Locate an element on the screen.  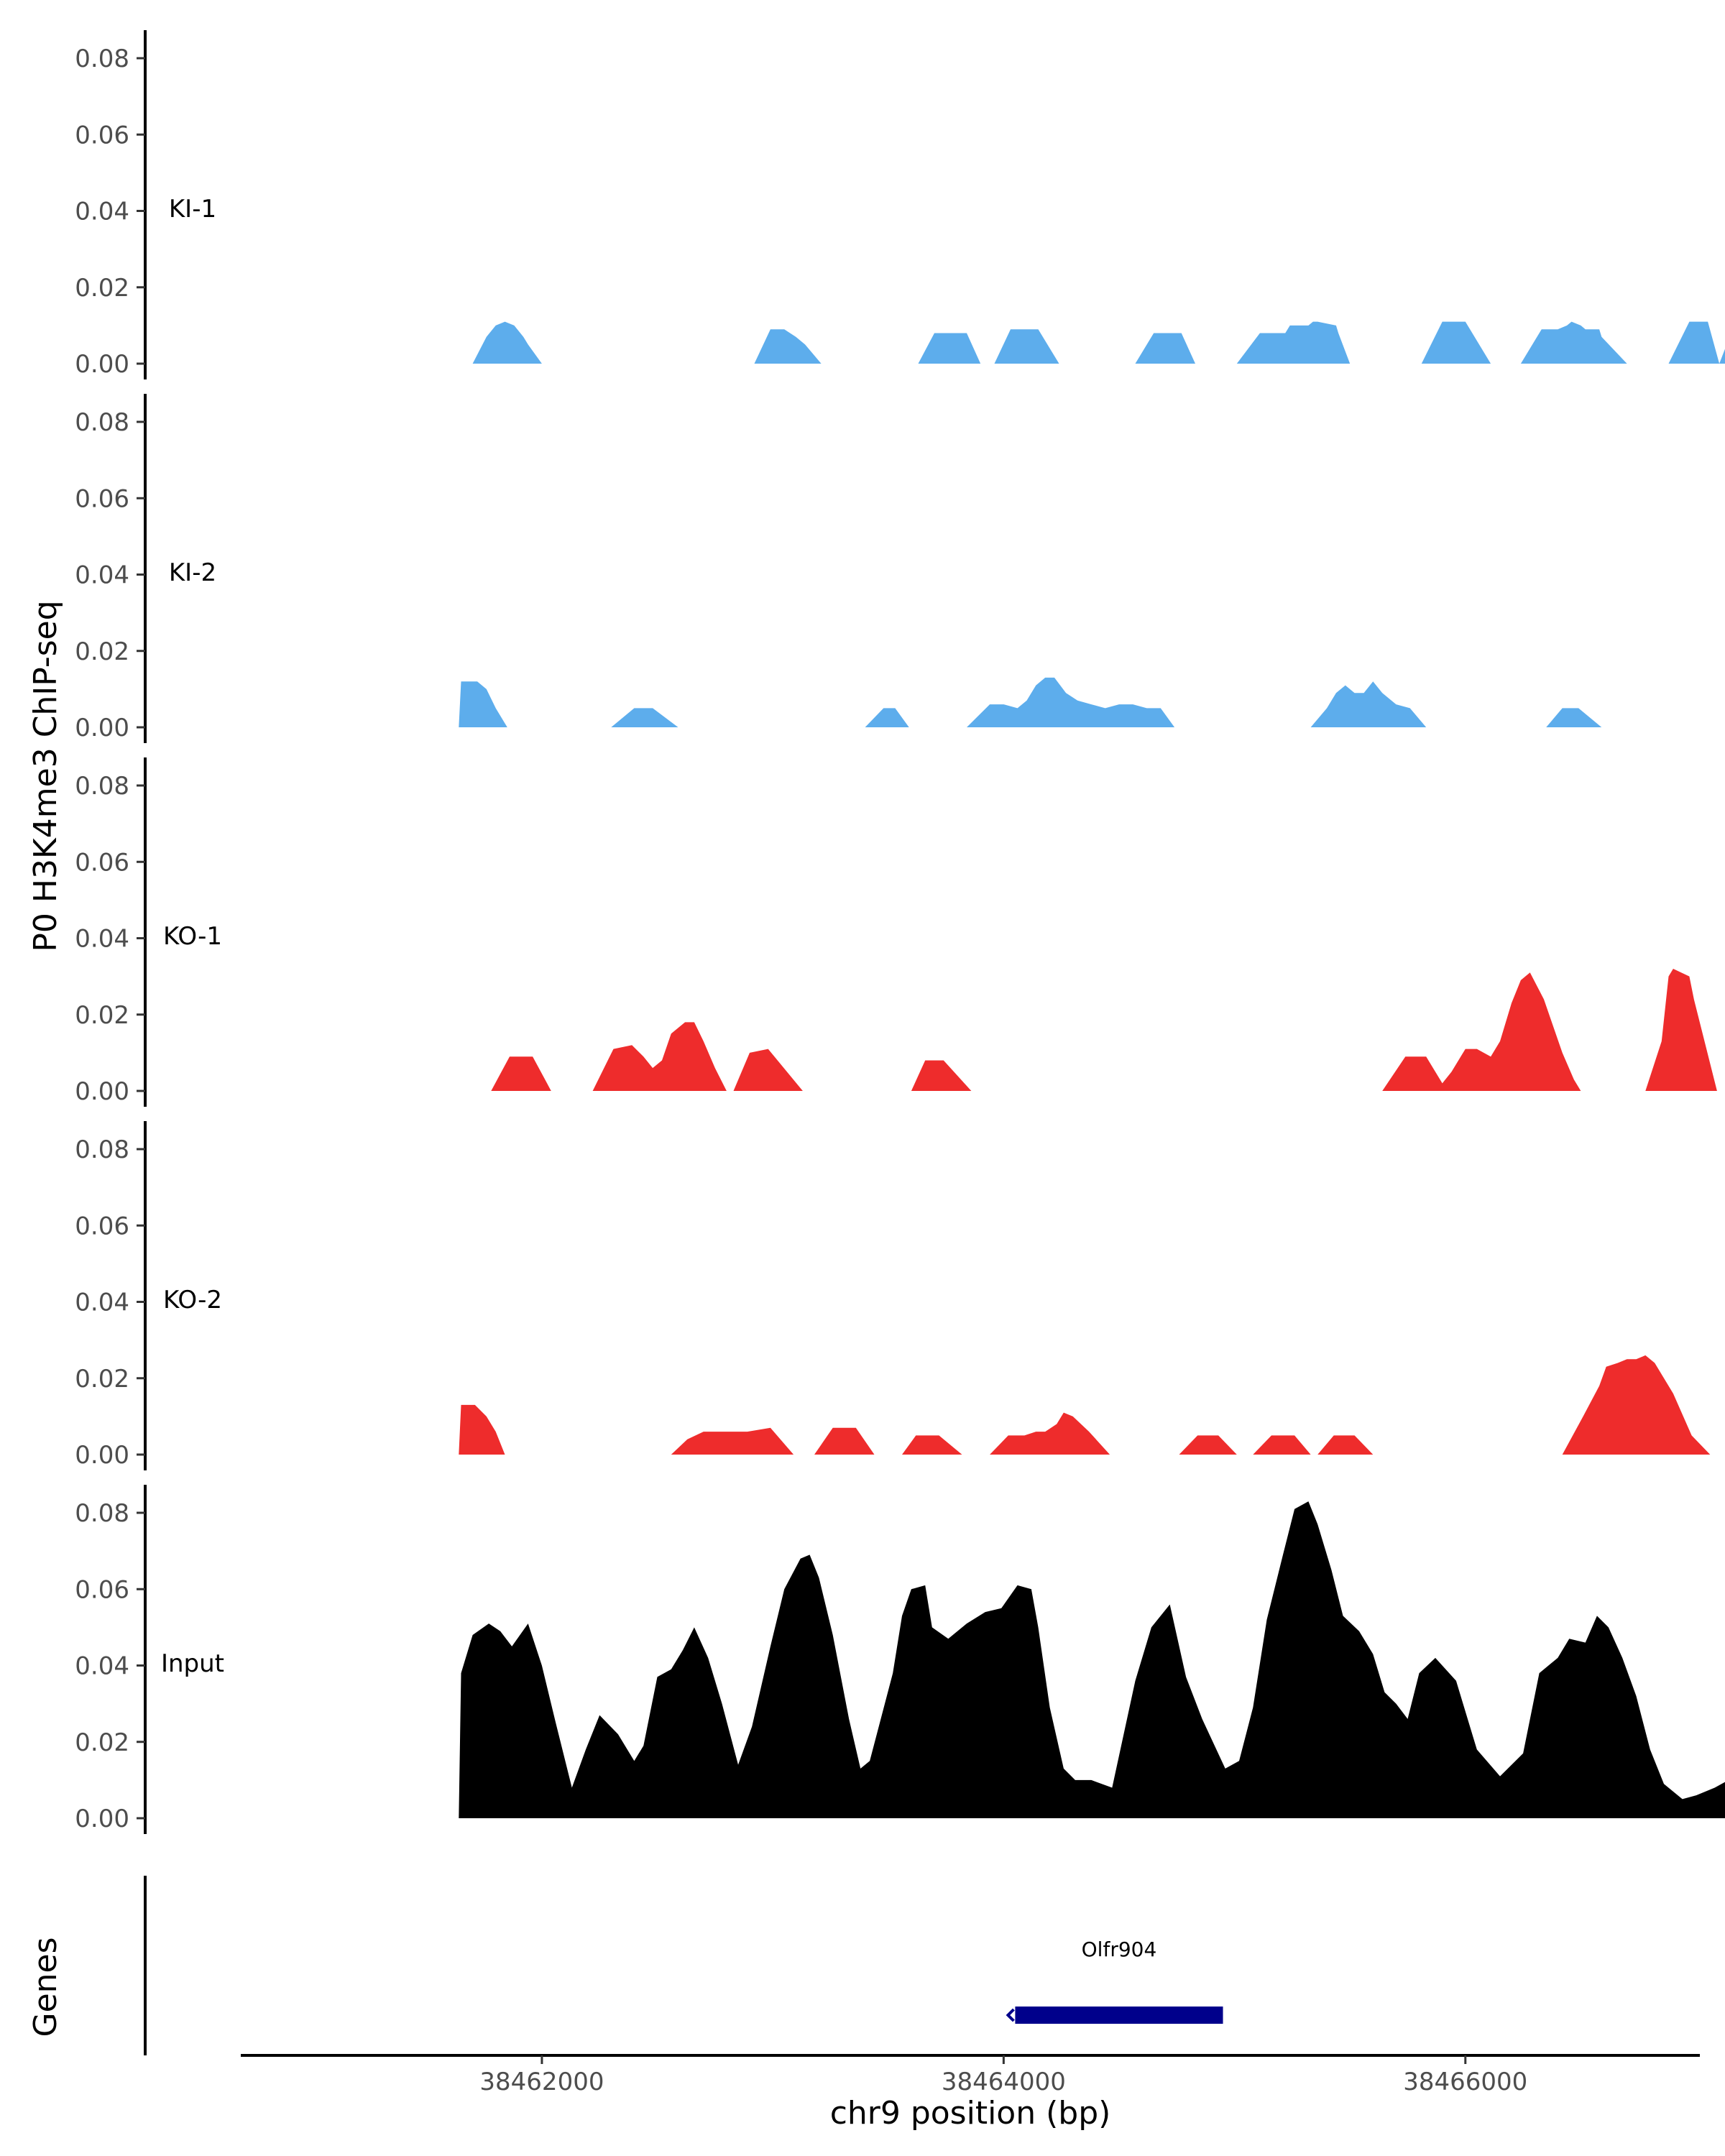
genes-panel-title: Genes is located at coordinates (45, 1987).